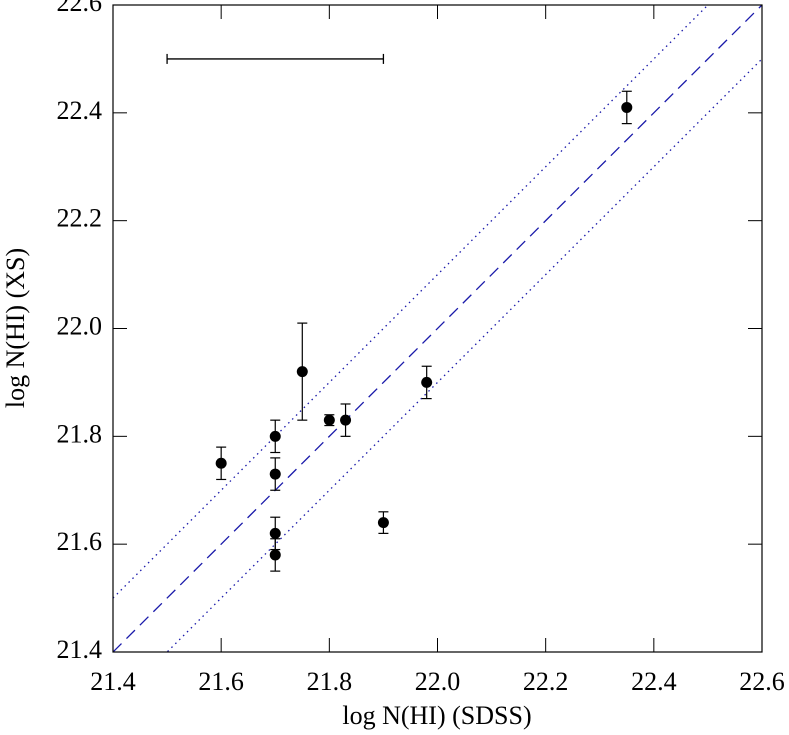 The image size is (789, 735). I want to click on y-tick-label: 22.0, so click(80, 325).